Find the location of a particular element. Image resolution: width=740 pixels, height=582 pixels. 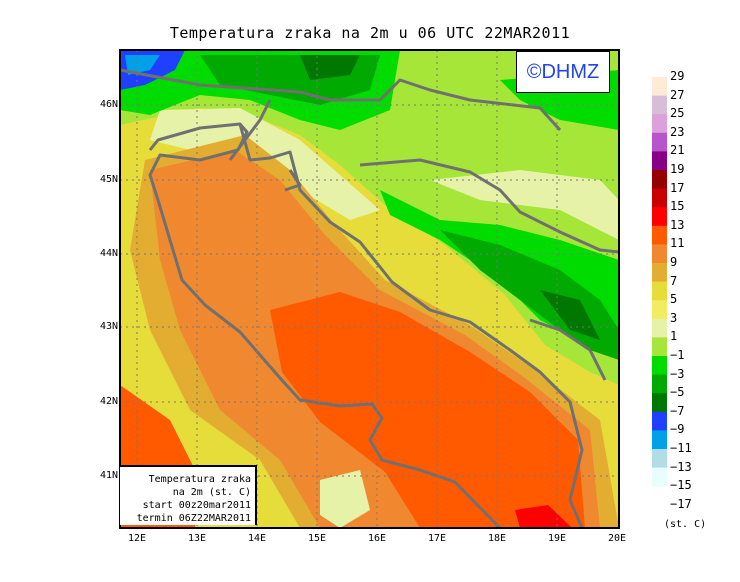

legend-label: −3 is located at coordinates (677, 373).